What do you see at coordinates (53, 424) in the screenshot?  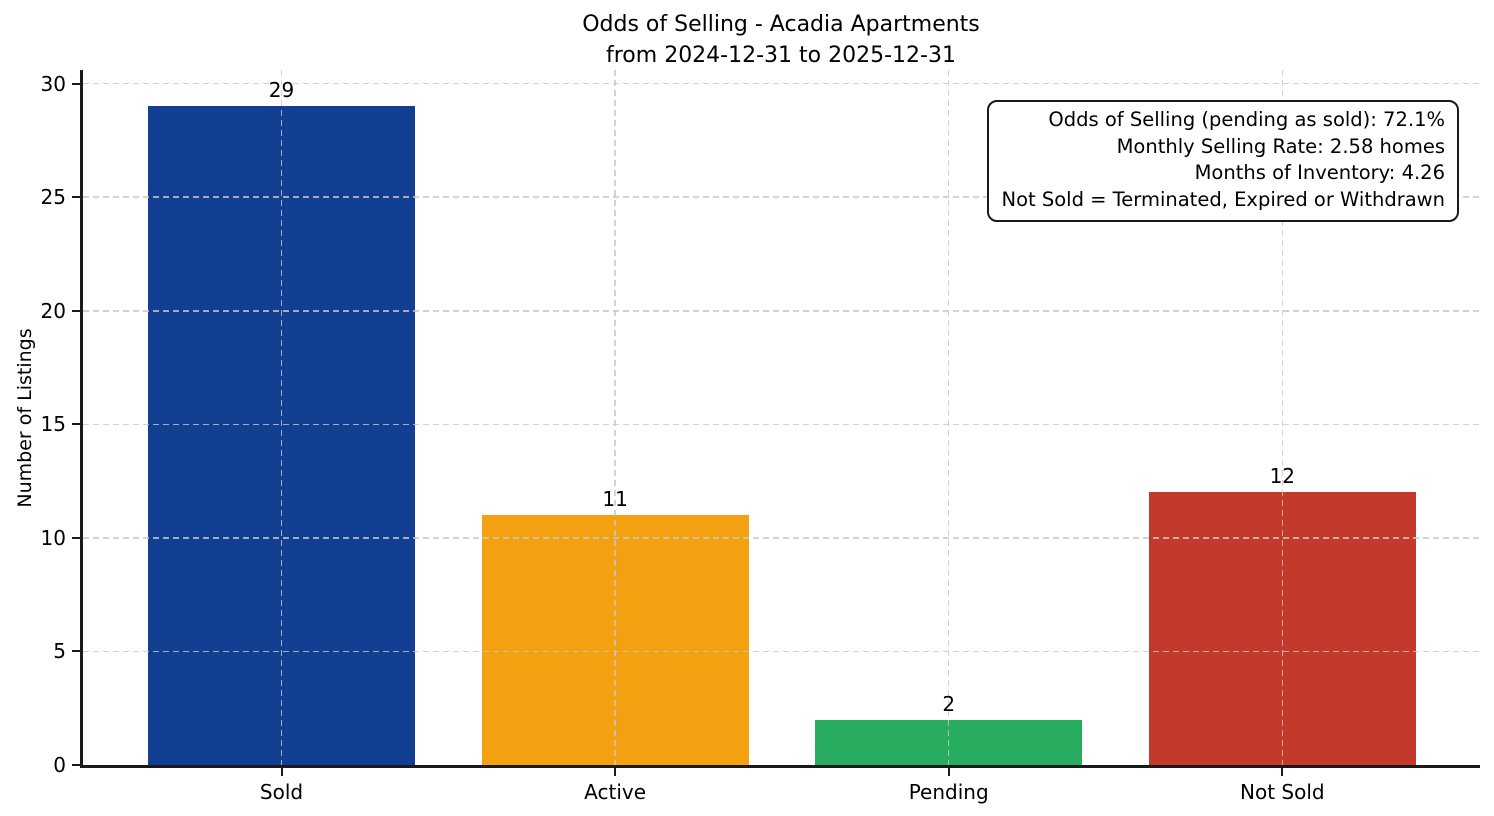 I see `y-tick-label-15: 15` at bounding box center [53, 424].